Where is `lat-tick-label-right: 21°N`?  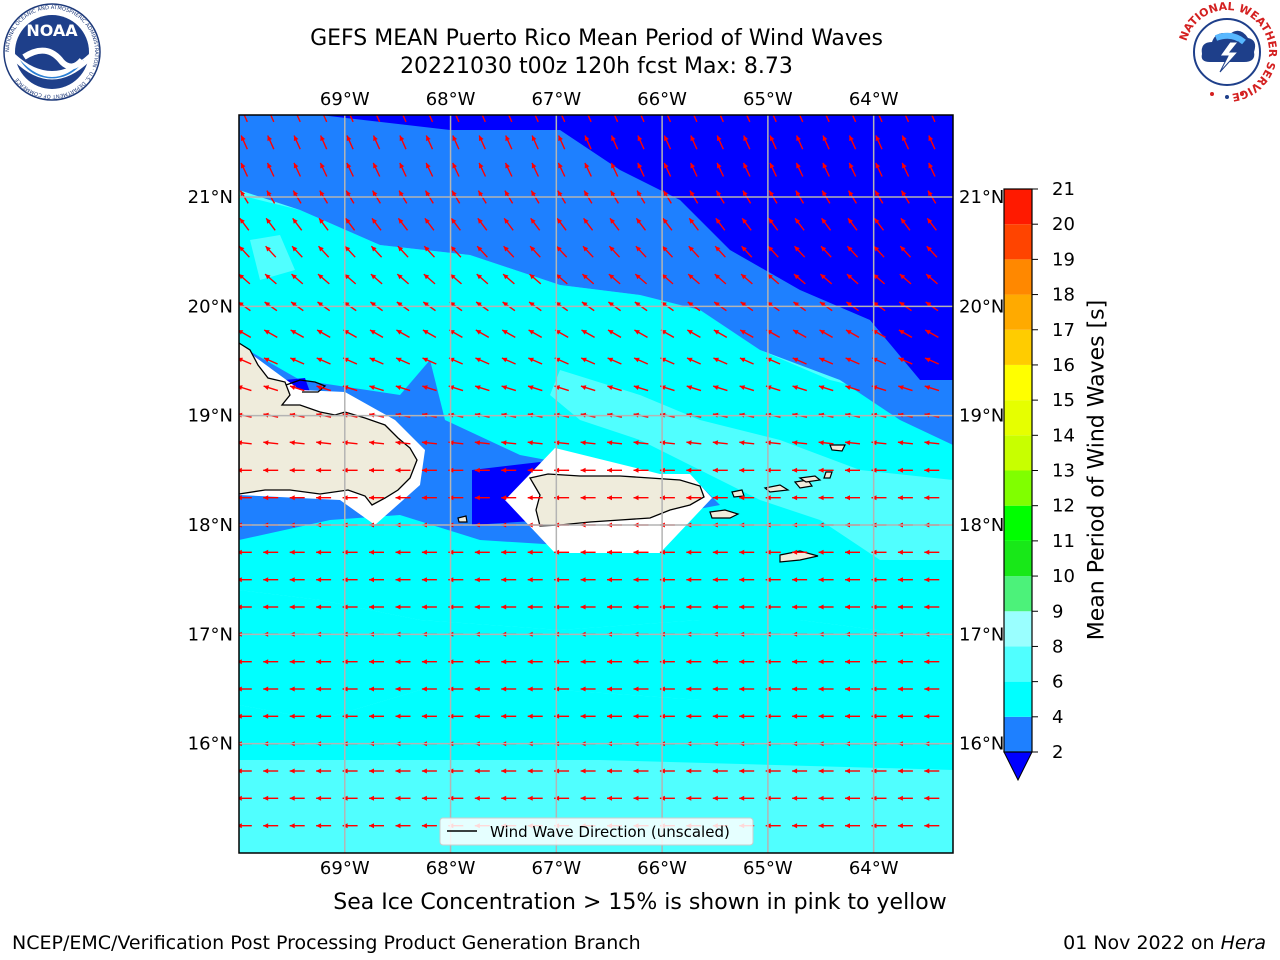 lat-tick-label-right: 21°N is located at coordinates (981, 197).